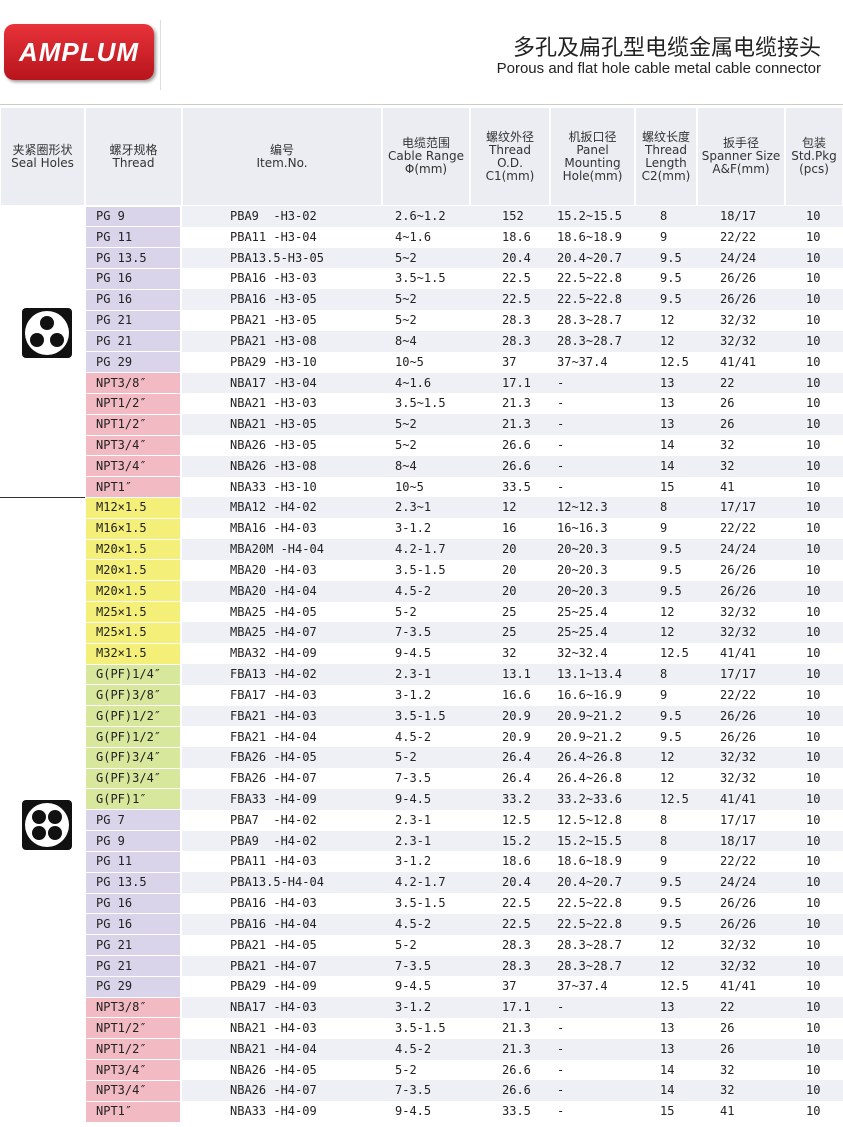  Describe the element at coordinates (666, 175) in the screenshot. I see `header-line: C2(mm)` at that location.